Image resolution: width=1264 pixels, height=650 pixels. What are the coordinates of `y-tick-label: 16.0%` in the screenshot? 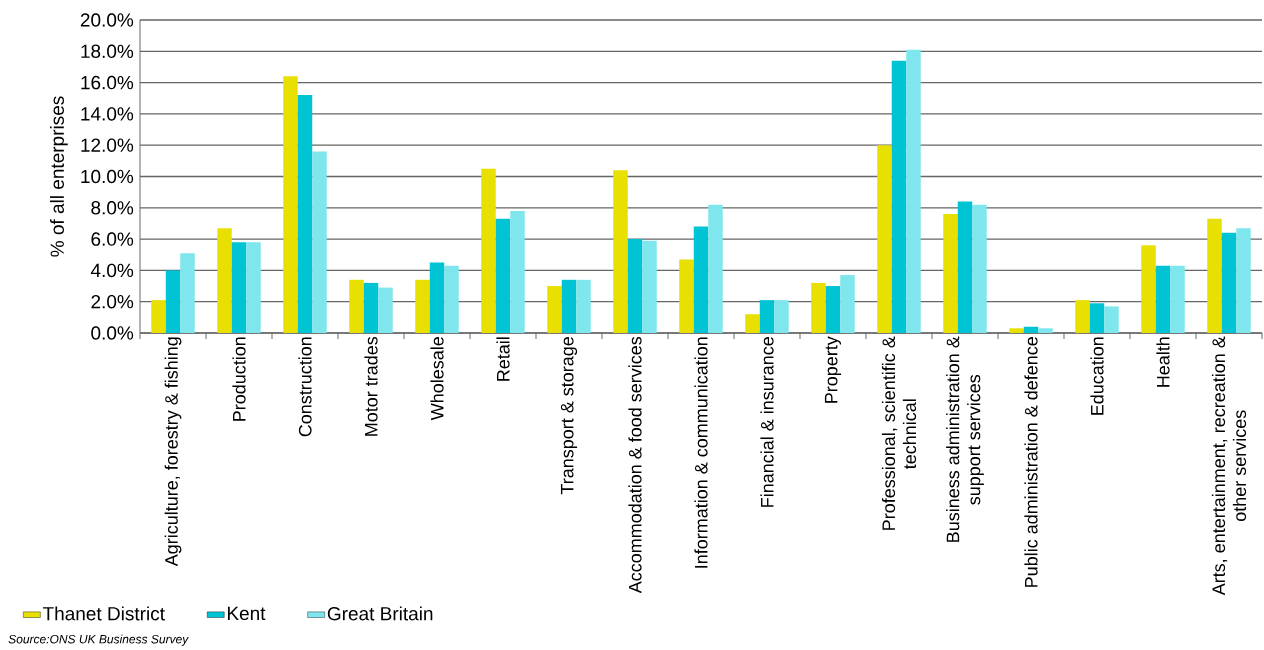 It's located at (107, 82).